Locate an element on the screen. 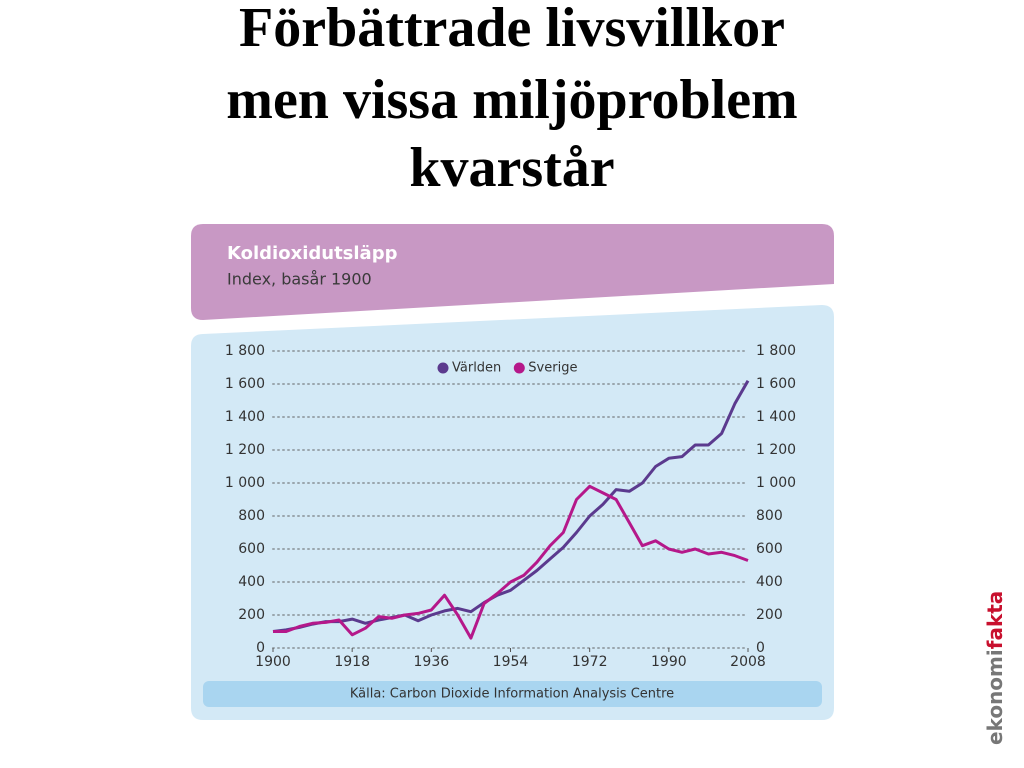  x-tick-label: 1918 is located at coordinates (352, 662).